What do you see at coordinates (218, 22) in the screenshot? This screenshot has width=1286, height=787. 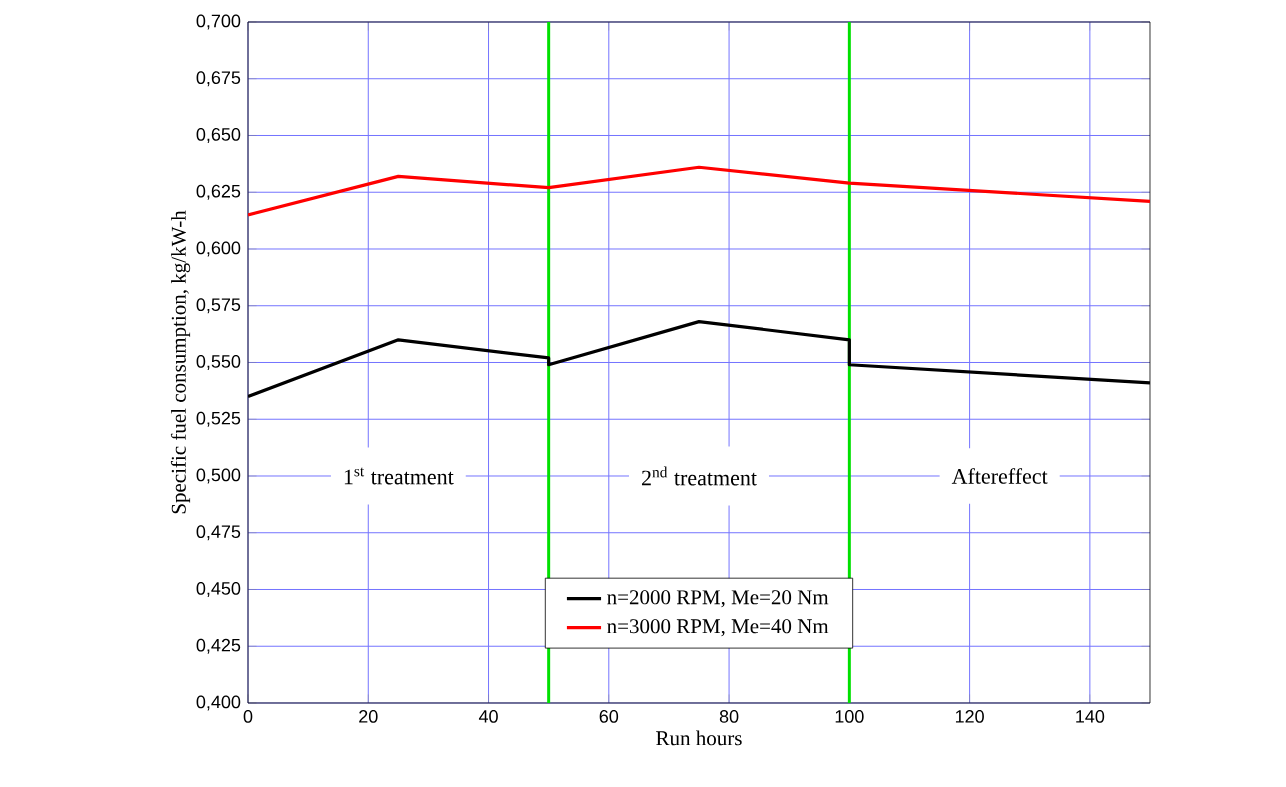 I see `y-tick-label: 0,700` at bounding box center [218, 22].